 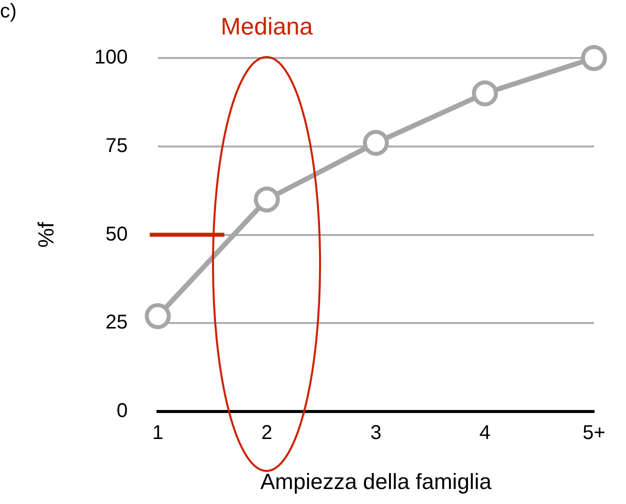 What do you see at coordinates (111, 57) in the screenshot?
I see `y-tick-label: 100` at bounding box center [111, 57].